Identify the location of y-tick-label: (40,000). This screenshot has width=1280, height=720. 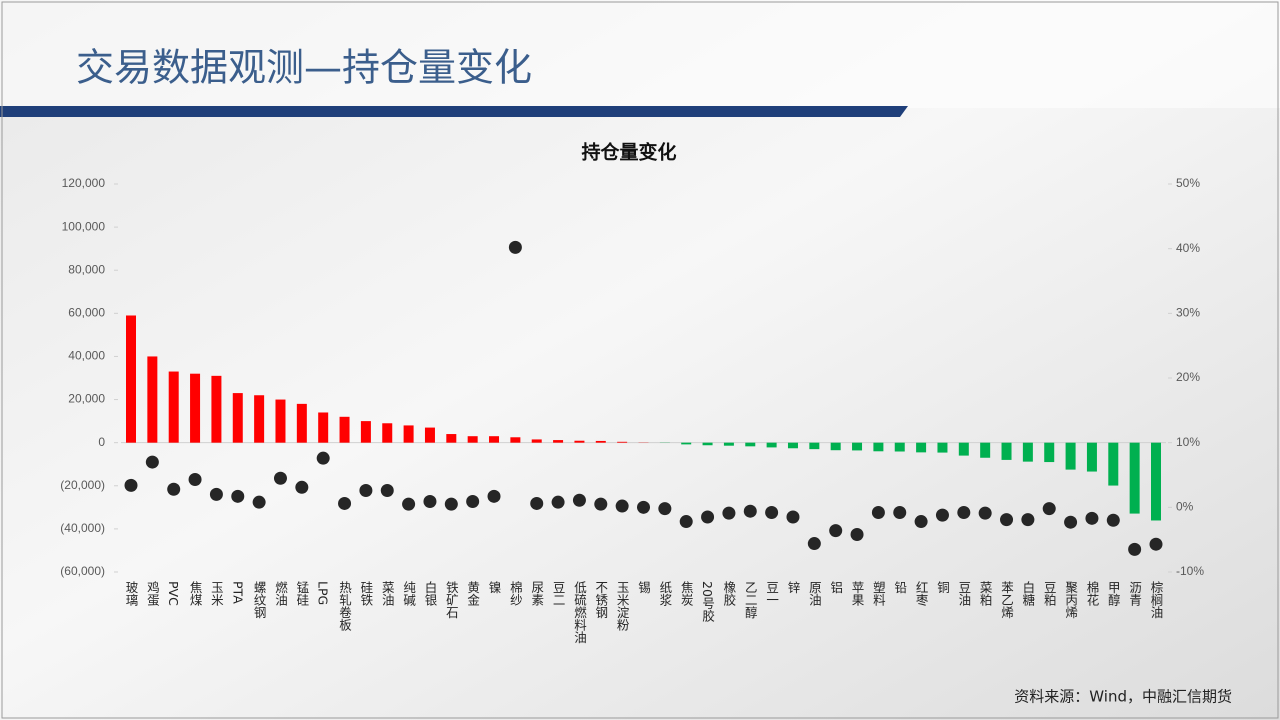
(82, 528).